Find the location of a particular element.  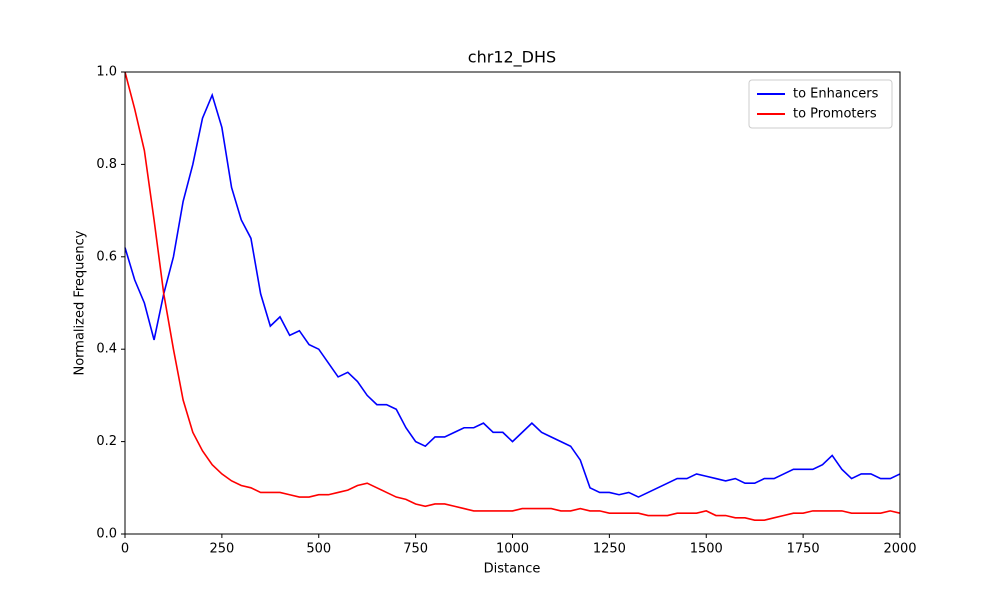

x-tick-label: 2000 is located at coordinates (899, 549).